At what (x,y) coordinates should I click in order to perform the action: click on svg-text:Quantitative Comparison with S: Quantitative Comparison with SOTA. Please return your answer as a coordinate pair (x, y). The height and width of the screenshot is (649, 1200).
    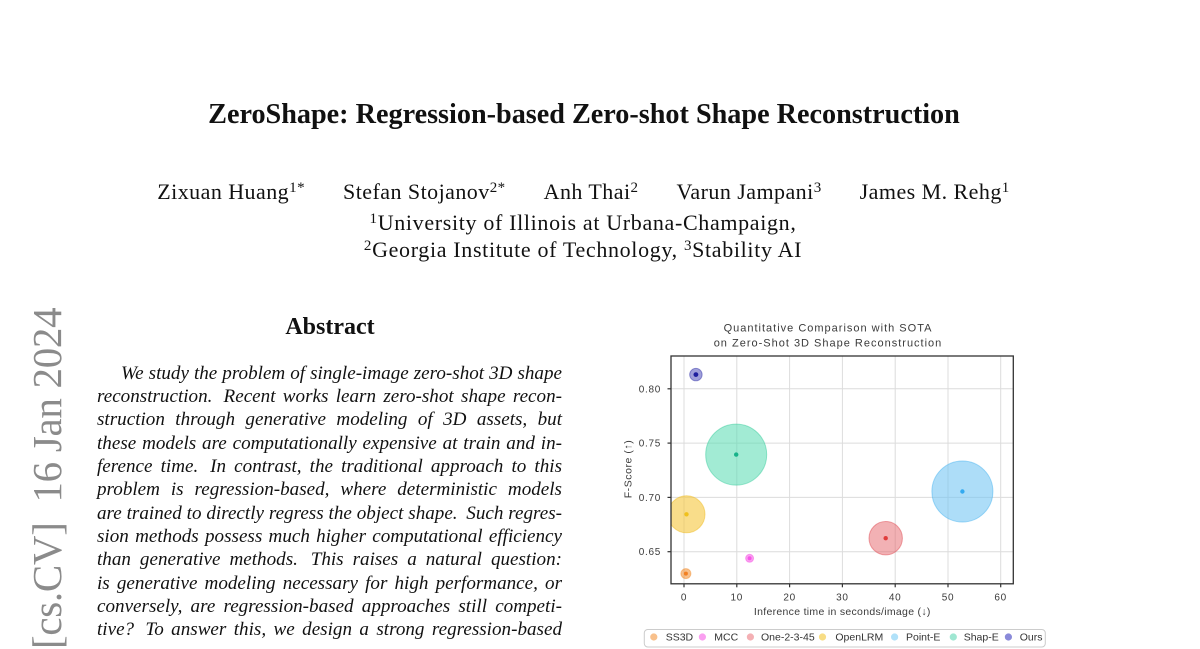
    Looking at the image, I should click on (828, 329).